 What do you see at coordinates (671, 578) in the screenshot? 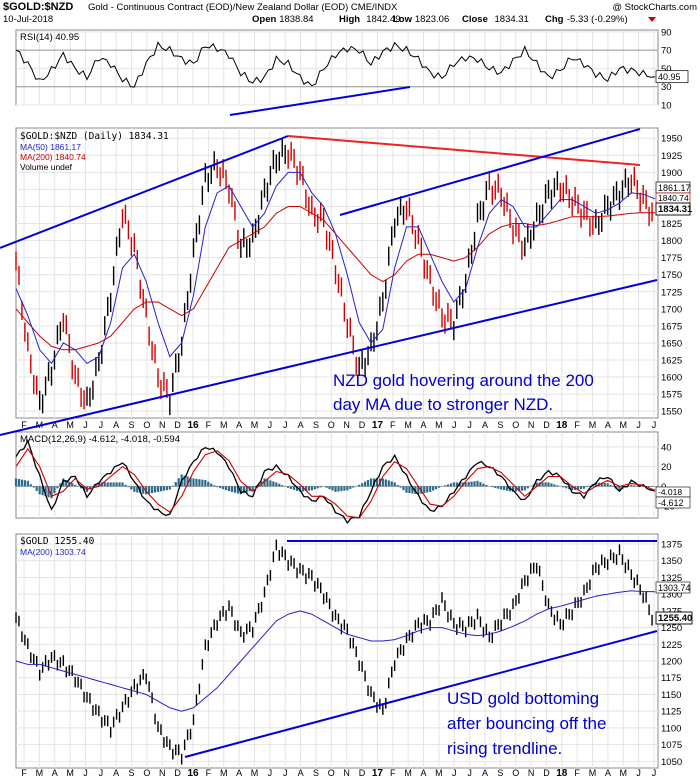
I see `y-tick-label: 1325` at bounding box center [671, 578].